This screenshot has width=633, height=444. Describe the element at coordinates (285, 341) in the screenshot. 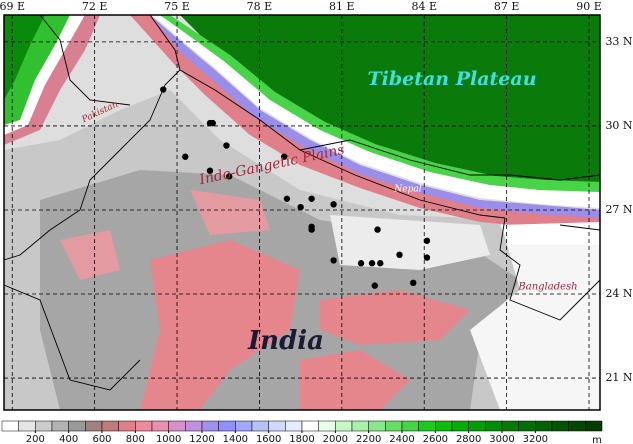

I see `region-label: India` at that location.